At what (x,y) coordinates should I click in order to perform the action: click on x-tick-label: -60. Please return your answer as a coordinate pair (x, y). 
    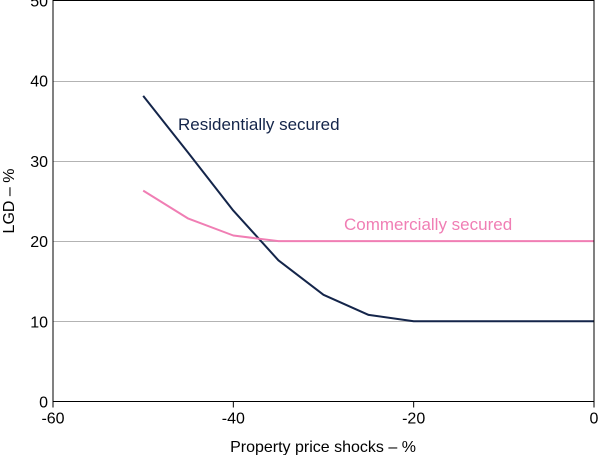
    Looking at the image, I should click on (52, 419).